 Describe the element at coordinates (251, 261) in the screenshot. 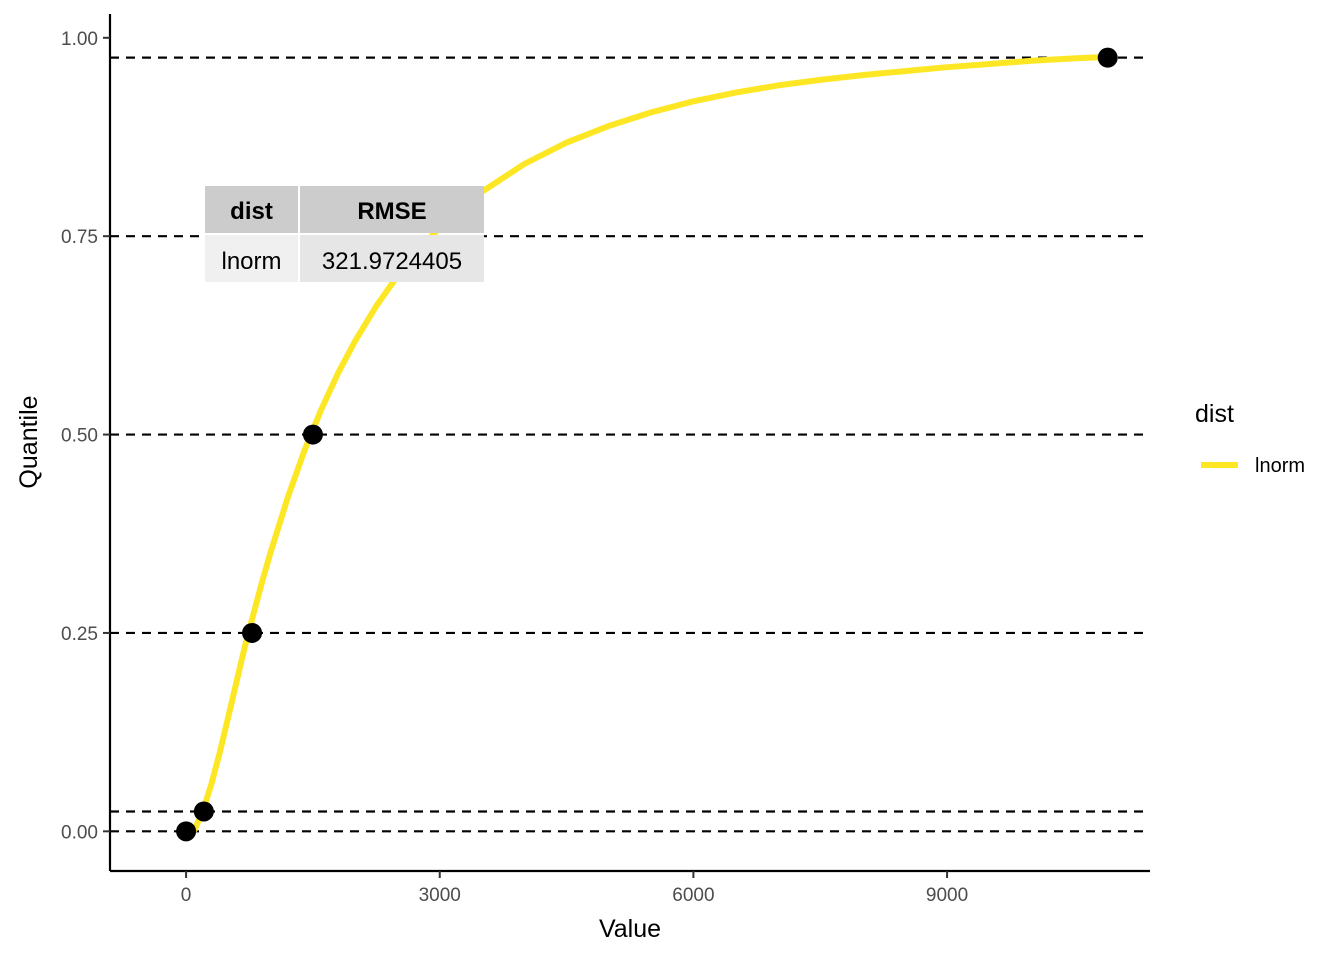

I see `table-cell-text: lnorm` at that location.